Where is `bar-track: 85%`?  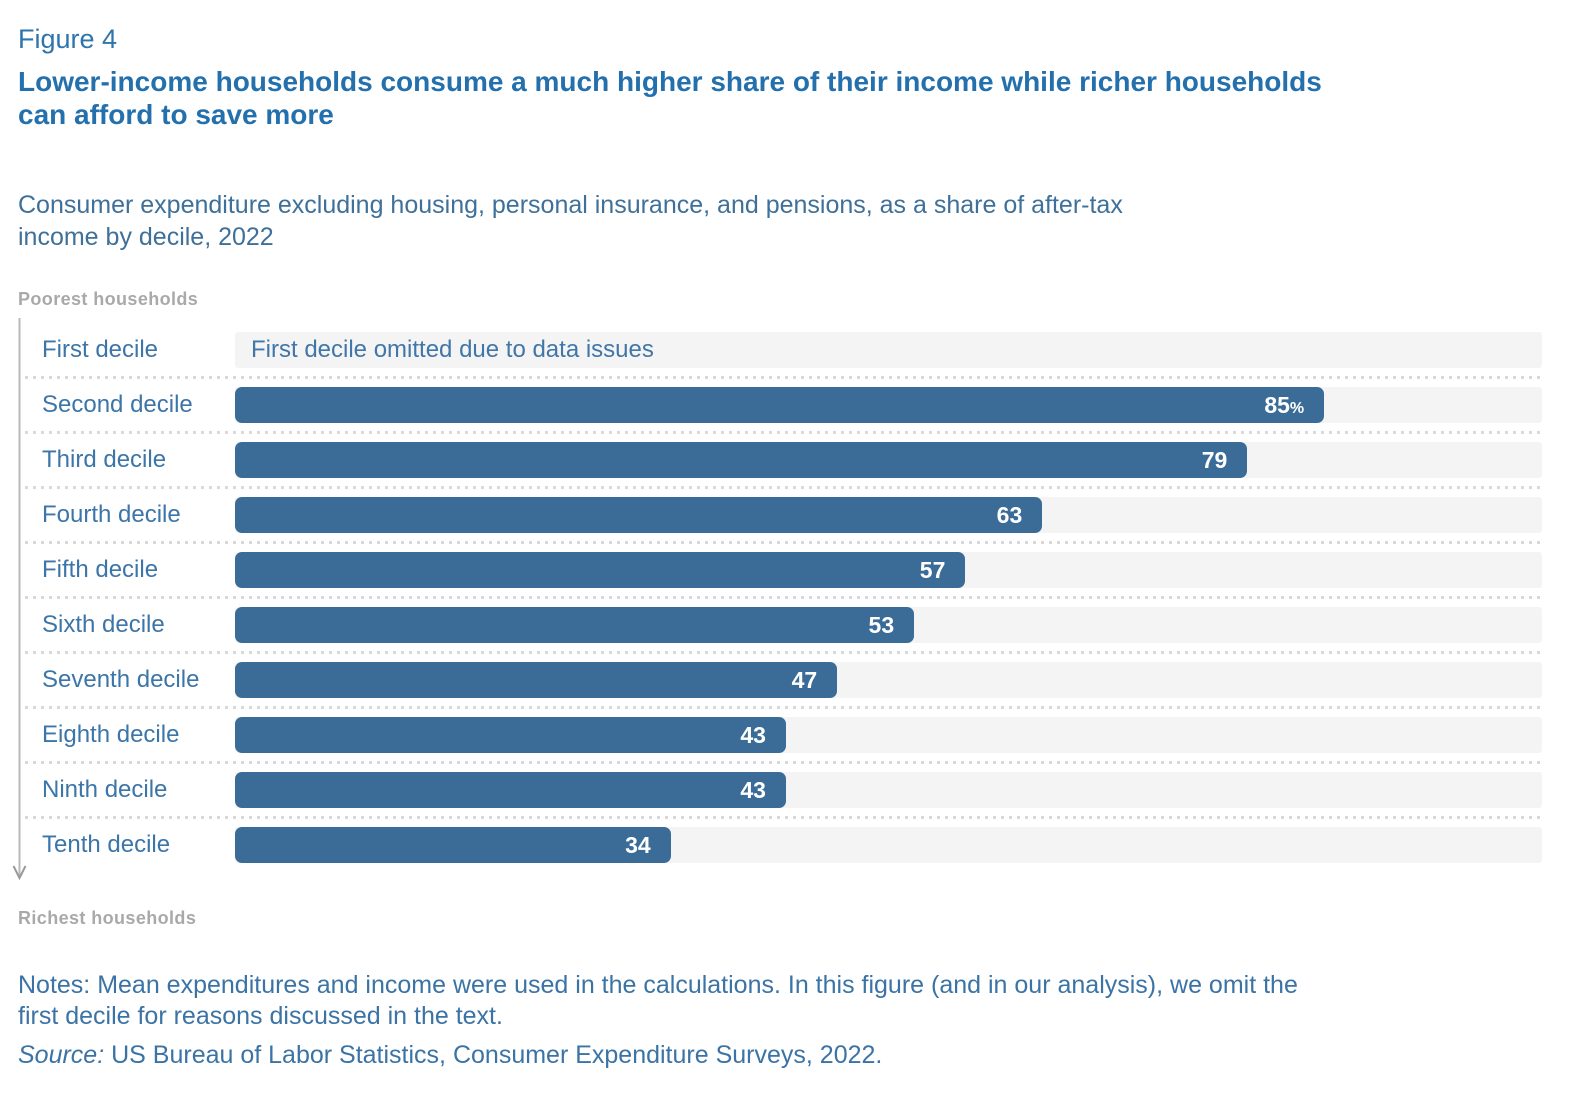
bar-track: 85% is located at coordinates (888, 405).